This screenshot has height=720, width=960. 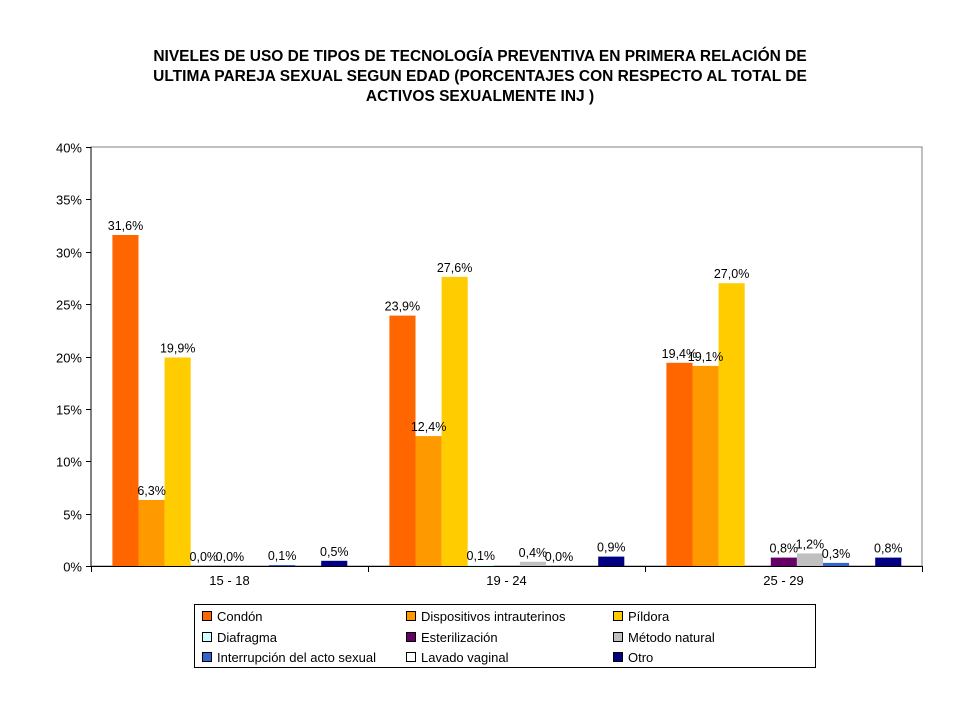 I want to click on x-axis: 15 - 18 19 - 24 25 - 29, so click(x=507, y=577).